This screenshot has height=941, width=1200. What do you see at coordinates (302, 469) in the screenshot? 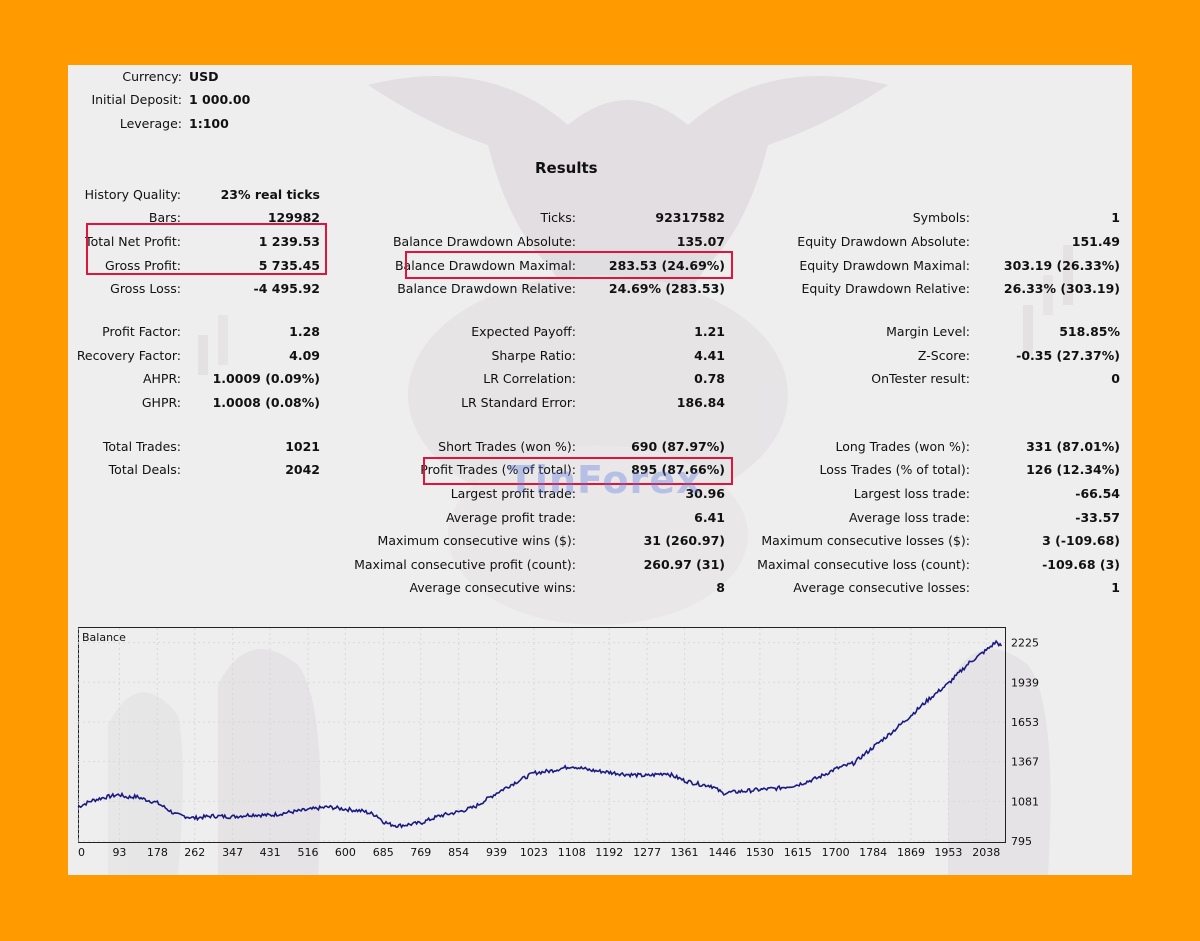
I see `total-deals-value: 2042` at bounding box center [302, 469].